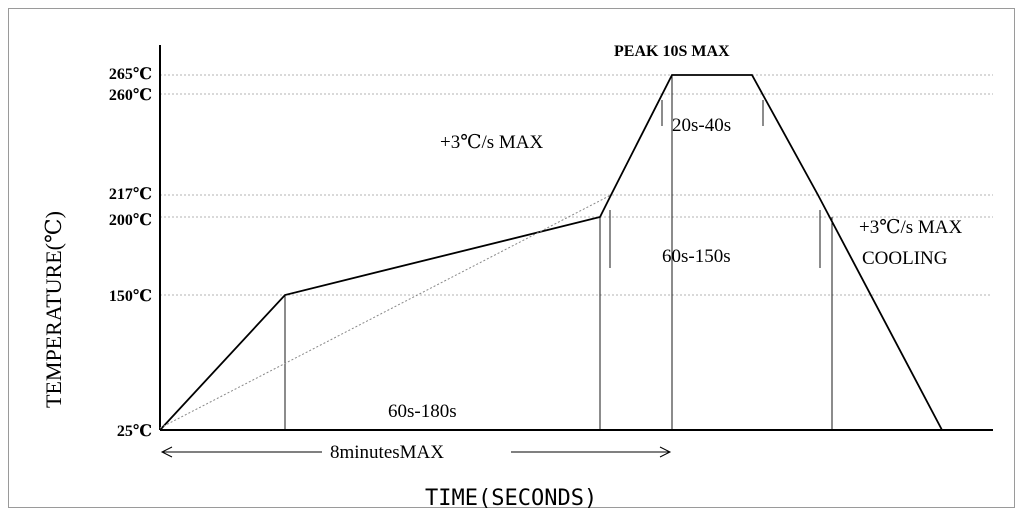 This screenshot has width=1025, height=518. Describe the element at coordinates (130, 74) in the screenshot. I see `y-tick-label: 265℃` at that location.